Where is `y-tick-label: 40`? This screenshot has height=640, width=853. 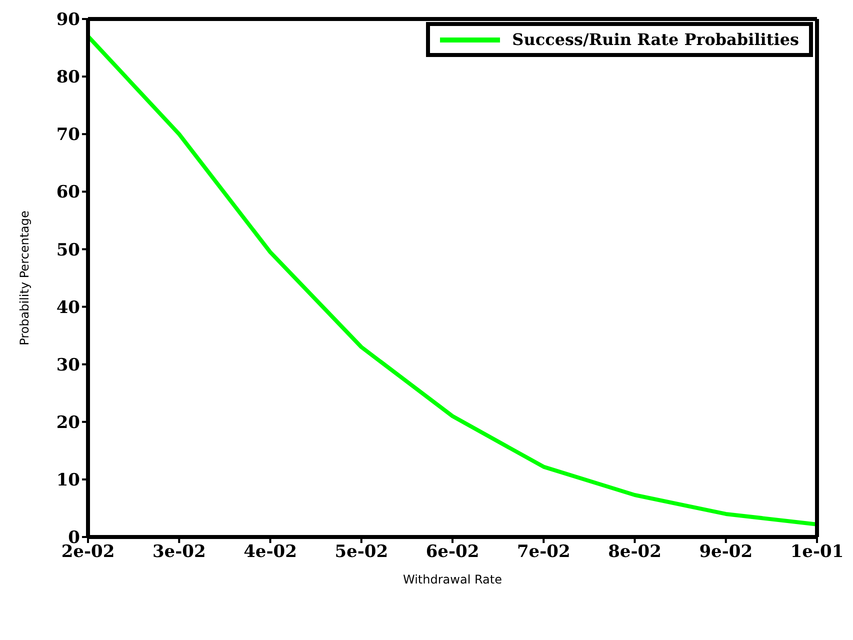 y-tick-label: 40 is located at coordinates (68, 308).